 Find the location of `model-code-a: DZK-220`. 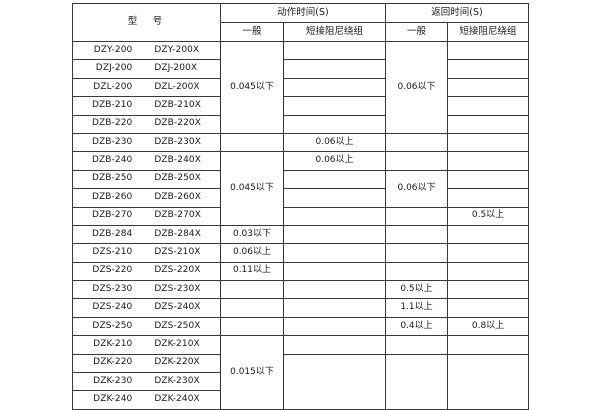

model-code-a: DZK-220 is located at coordinates (113, 362).